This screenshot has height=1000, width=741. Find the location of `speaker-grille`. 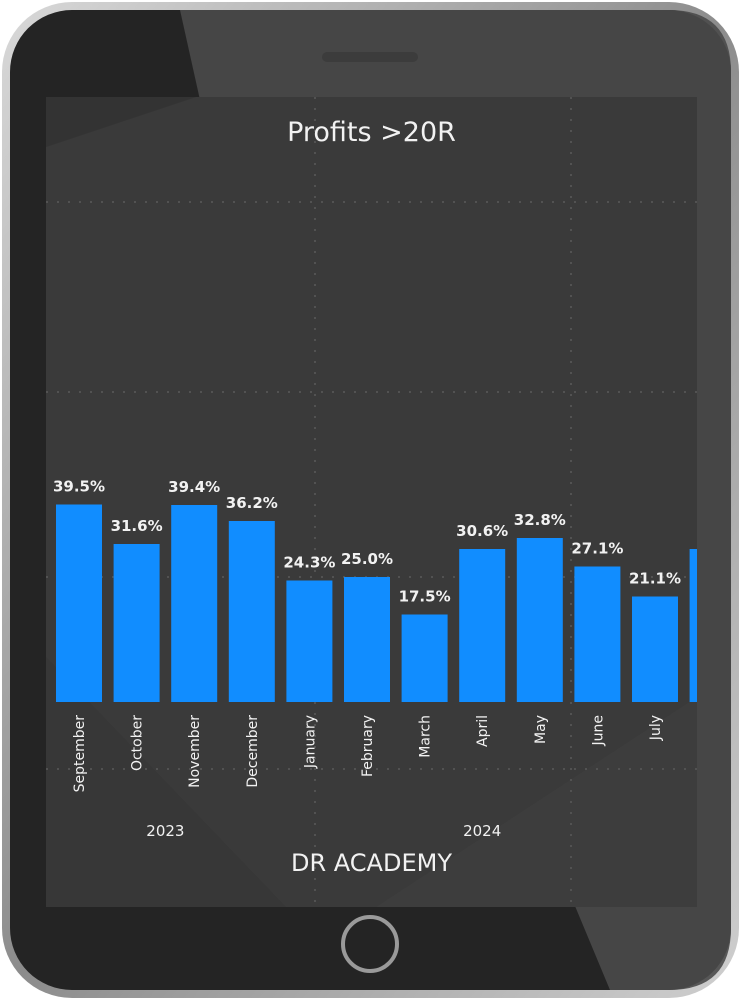

speaker-grille is located at coordinates (370, 57).